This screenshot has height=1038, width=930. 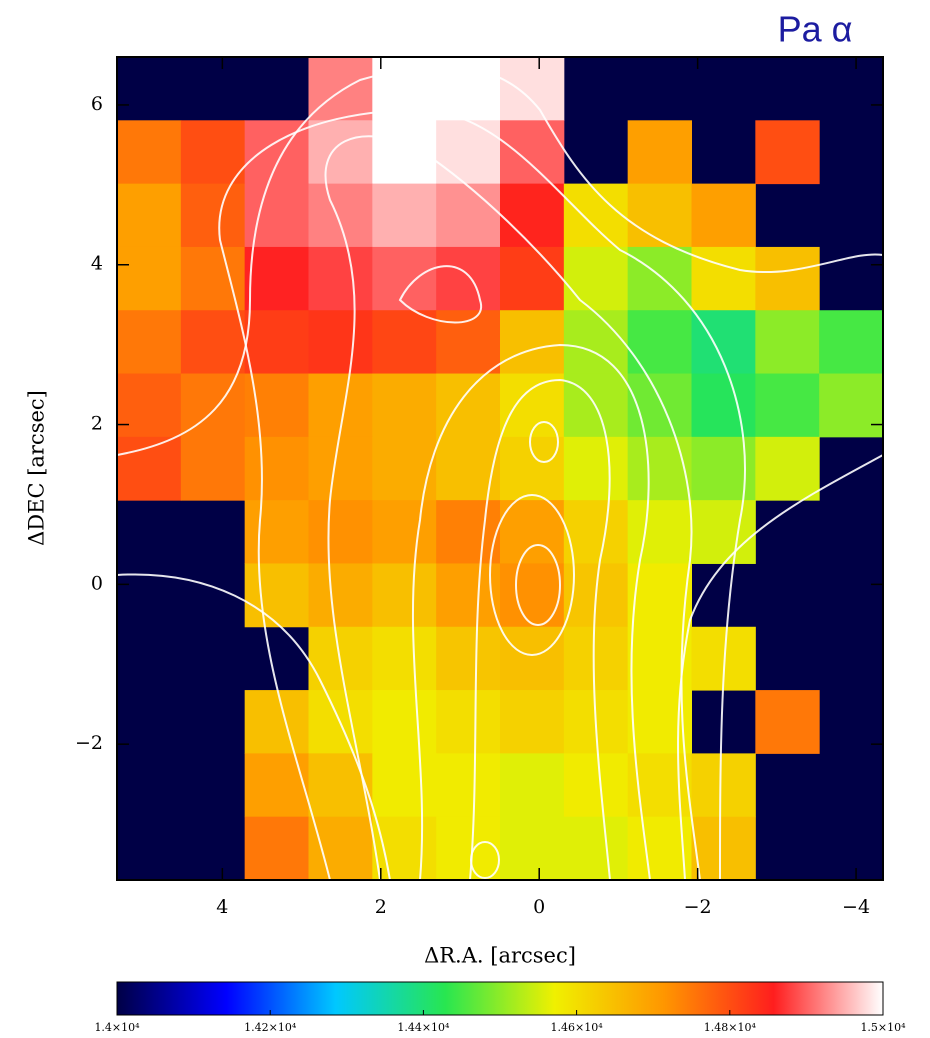 What do you see at coordinates (500, 956) in the screenshot?
I see `x-axis-label: ΔR.A. [arcsec]` at bounding box center [500, 956].